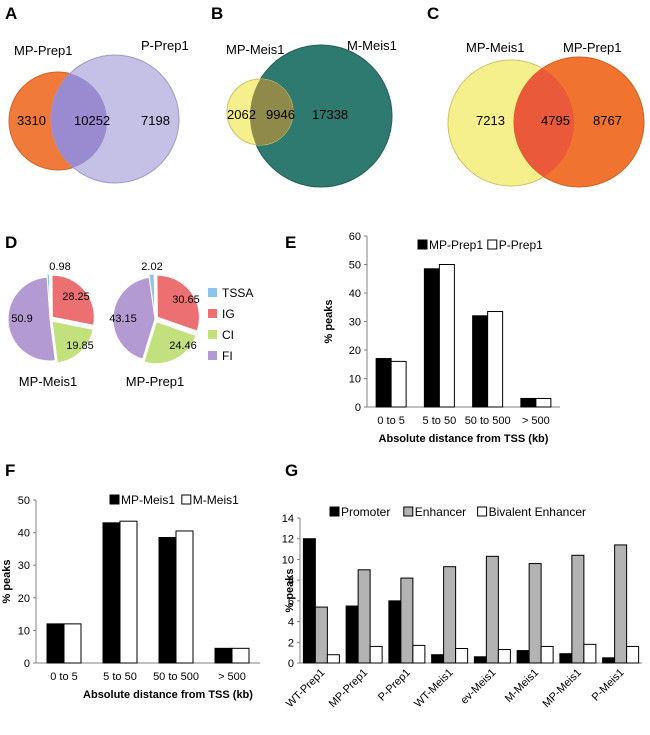  What do you see at coordinates (365, 512) in the screenshot?
I see `legend-label: Promoter` at bounding box center [365, 512].